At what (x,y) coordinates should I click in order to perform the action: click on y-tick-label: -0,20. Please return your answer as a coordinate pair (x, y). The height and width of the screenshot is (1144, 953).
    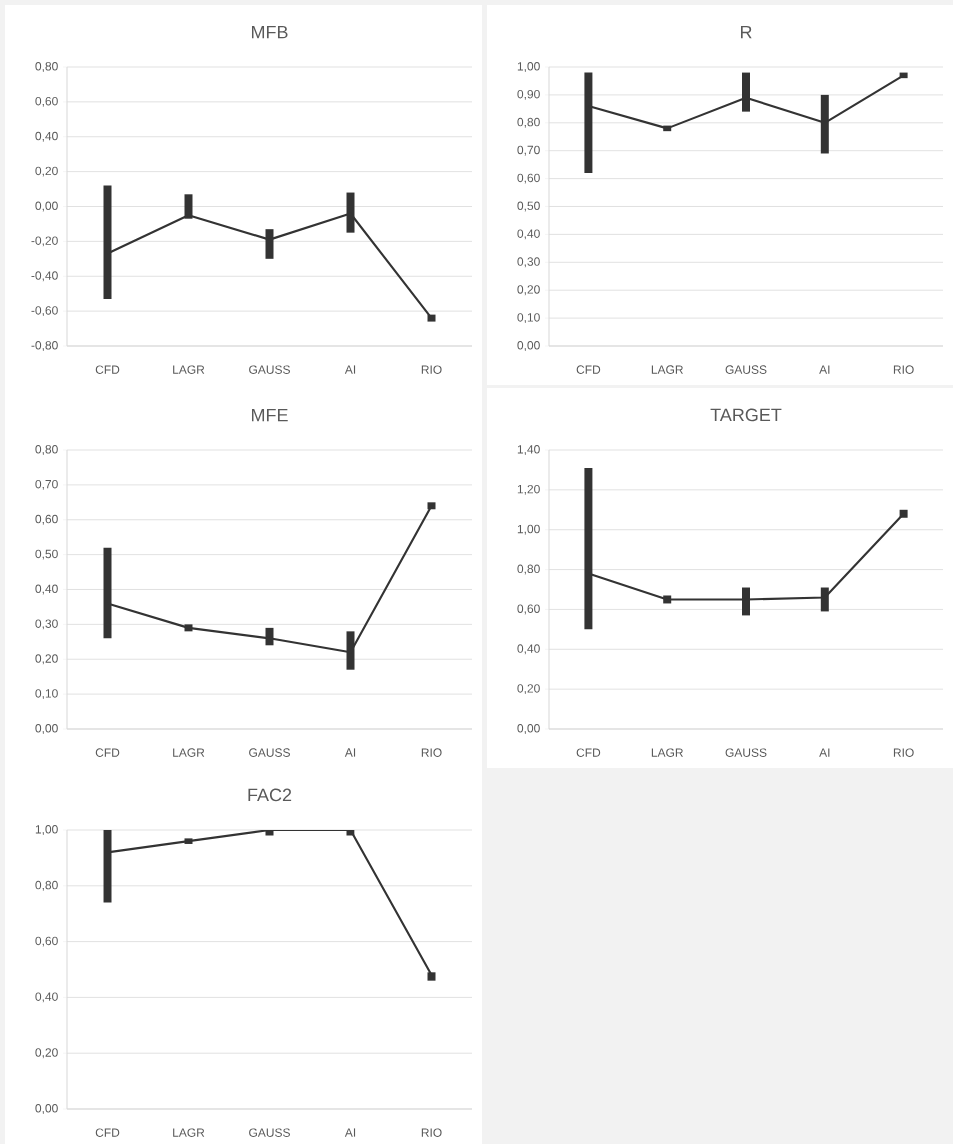
    Looking at the image, I should click on (44, 241).